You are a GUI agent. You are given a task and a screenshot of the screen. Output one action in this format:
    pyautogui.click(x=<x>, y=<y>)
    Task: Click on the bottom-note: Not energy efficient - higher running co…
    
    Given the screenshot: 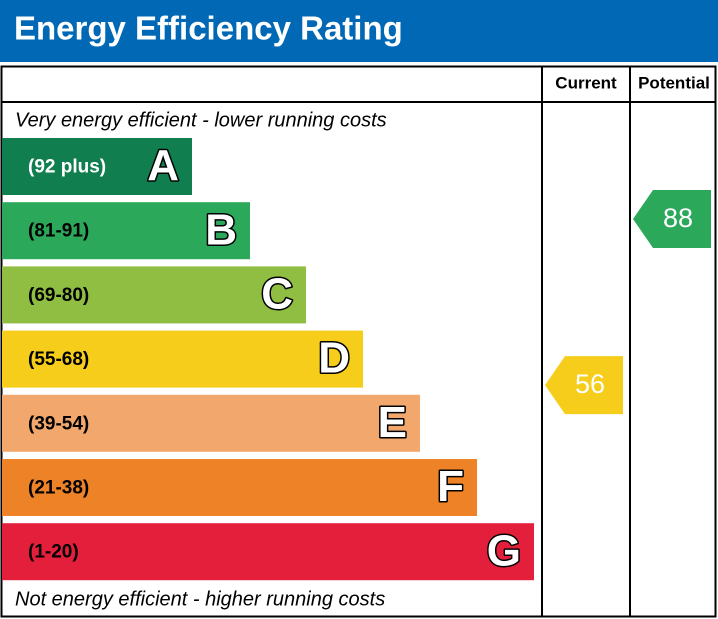 What is the action you would take?
    pyautogui.click(x=200, y=599)
    